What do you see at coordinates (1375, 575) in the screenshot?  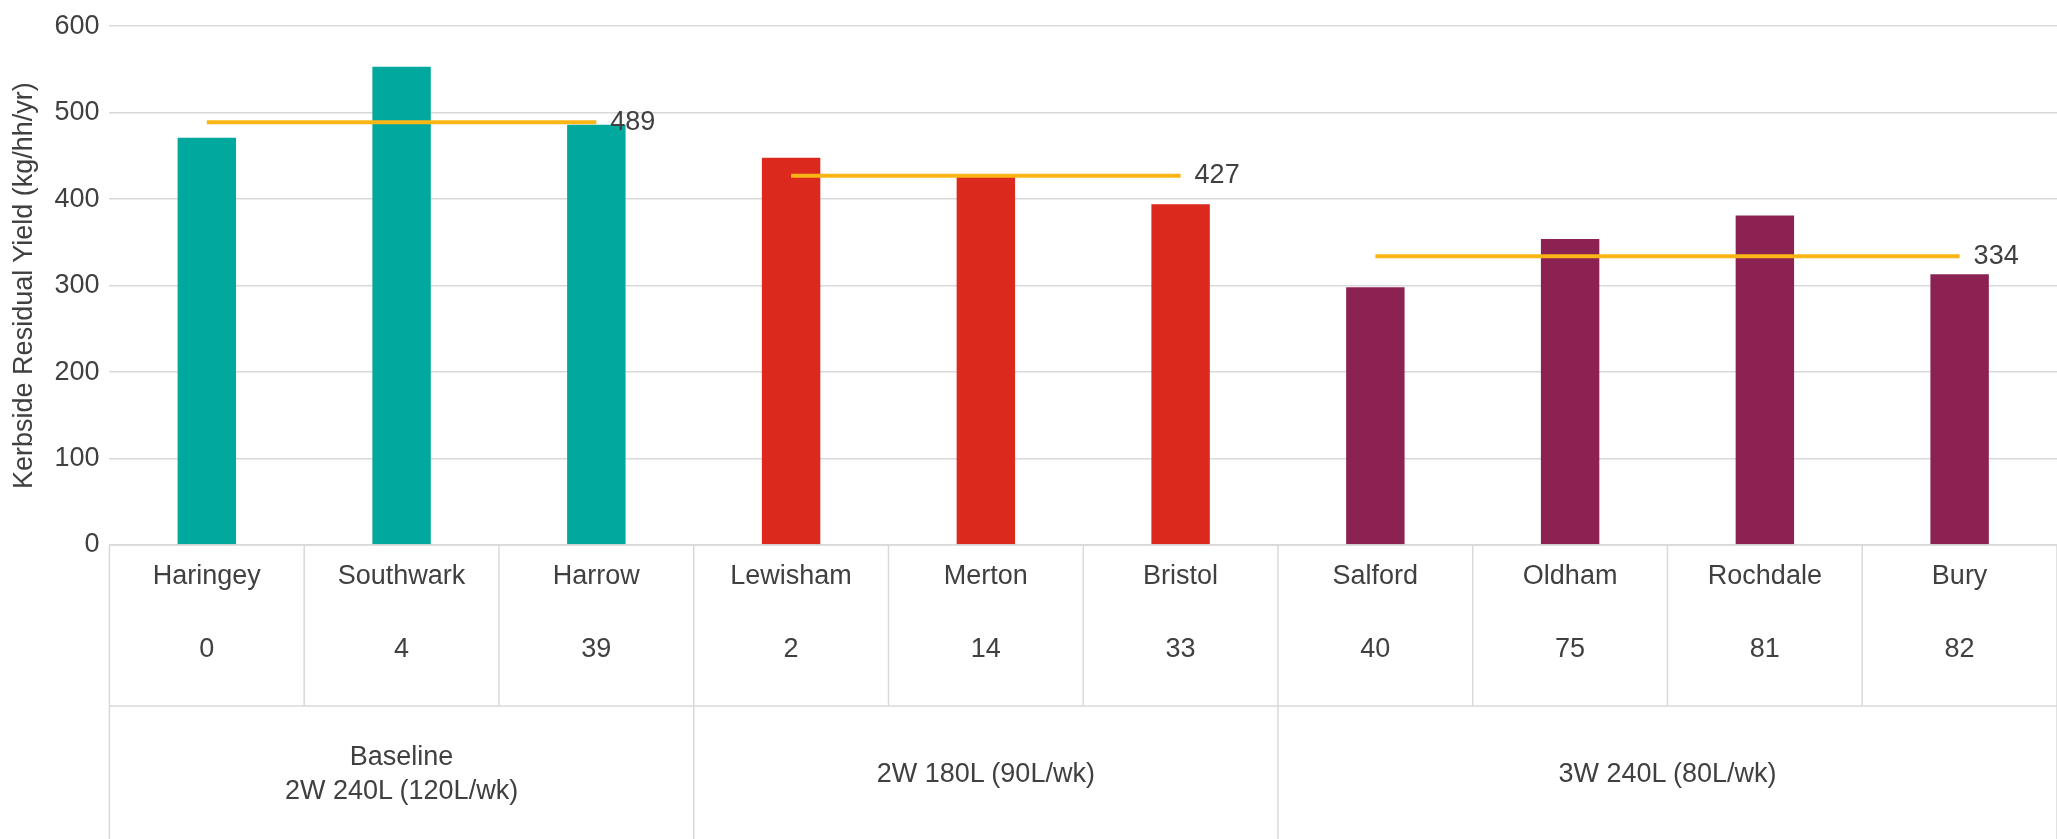 I see `x-tick-label: Salford` at bounding box center [1375, 575].